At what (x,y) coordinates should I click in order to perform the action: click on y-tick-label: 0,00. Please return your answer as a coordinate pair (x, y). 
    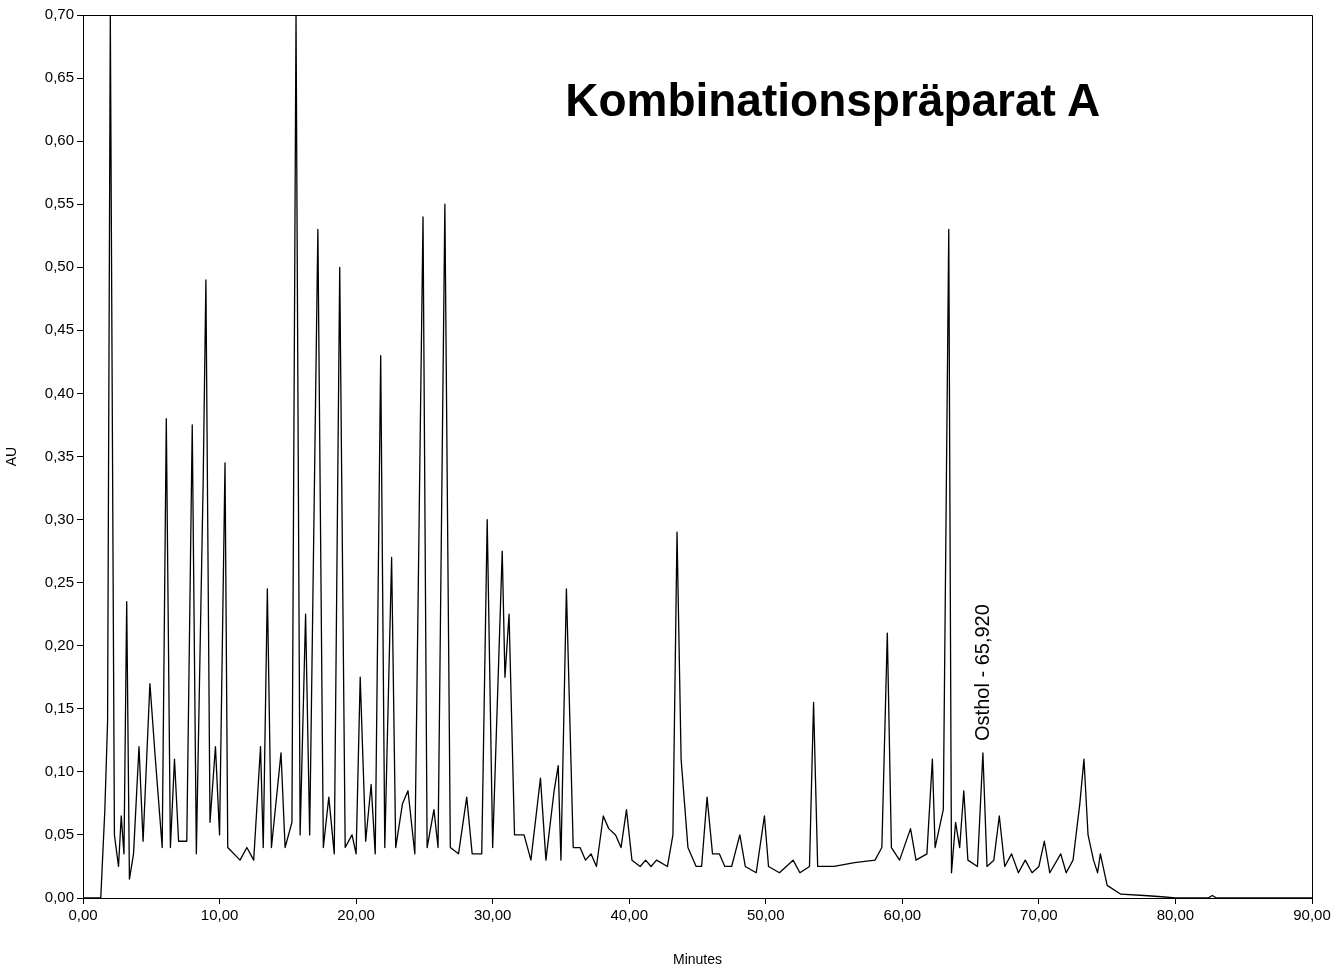
    Looking at the image, I should click on (59, 897).